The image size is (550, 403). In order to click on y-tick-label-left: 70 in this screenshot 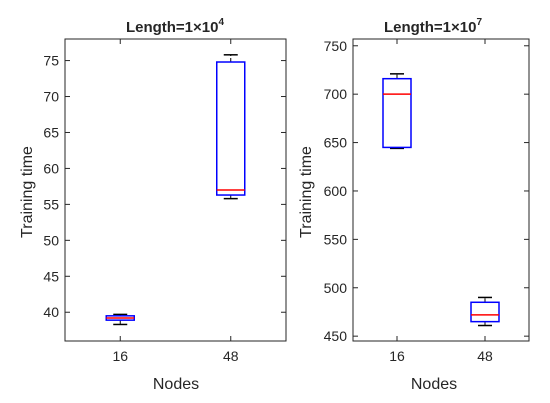, I will do `click(51, 97)`.